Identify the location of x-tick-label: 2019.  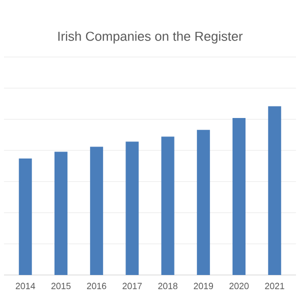
(203, 286).